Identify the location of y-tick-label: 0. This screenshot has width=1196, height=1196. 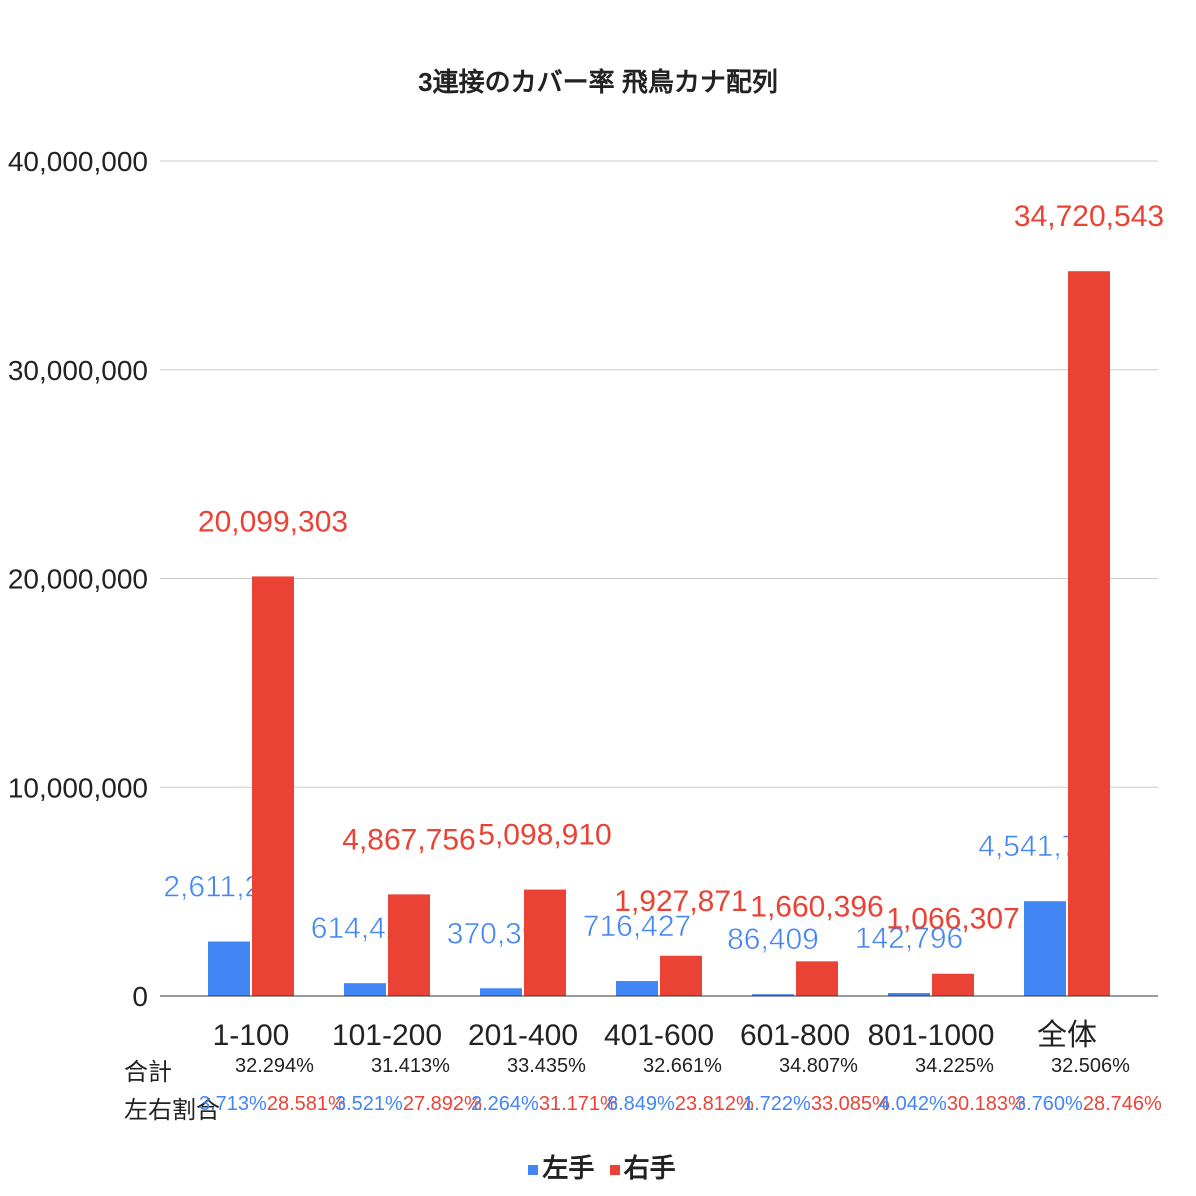
(140, 996).